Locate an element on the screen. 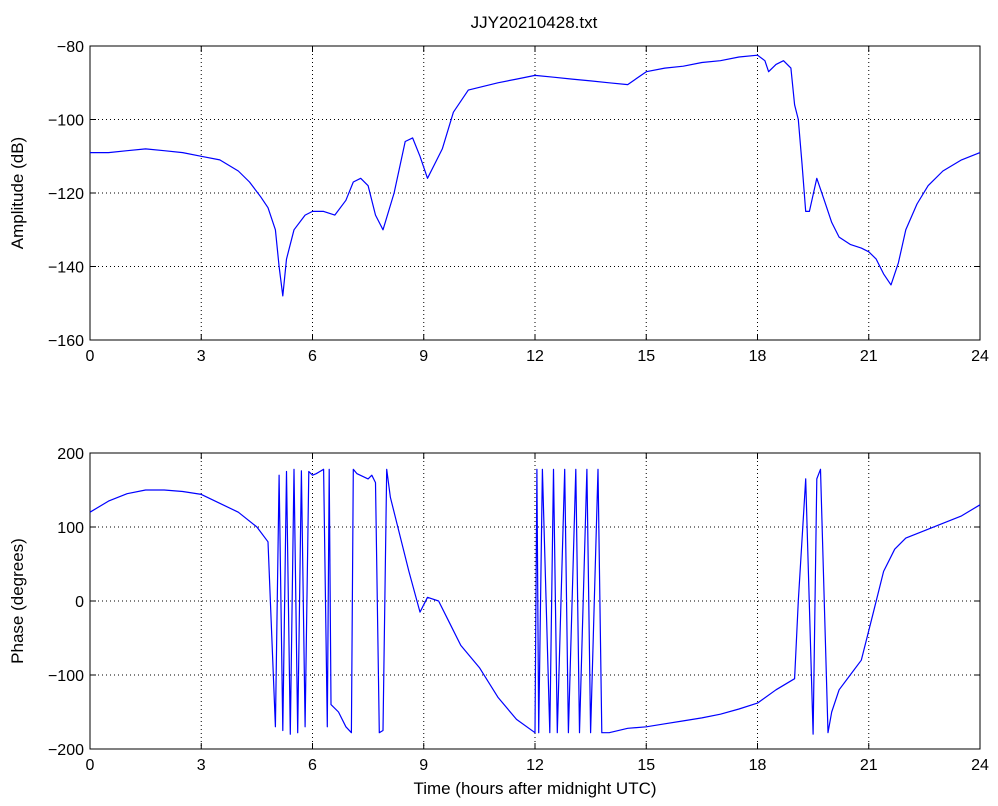 The image size is (998, 806). y-tick-label: −120 is located at coordinates (66, 194).